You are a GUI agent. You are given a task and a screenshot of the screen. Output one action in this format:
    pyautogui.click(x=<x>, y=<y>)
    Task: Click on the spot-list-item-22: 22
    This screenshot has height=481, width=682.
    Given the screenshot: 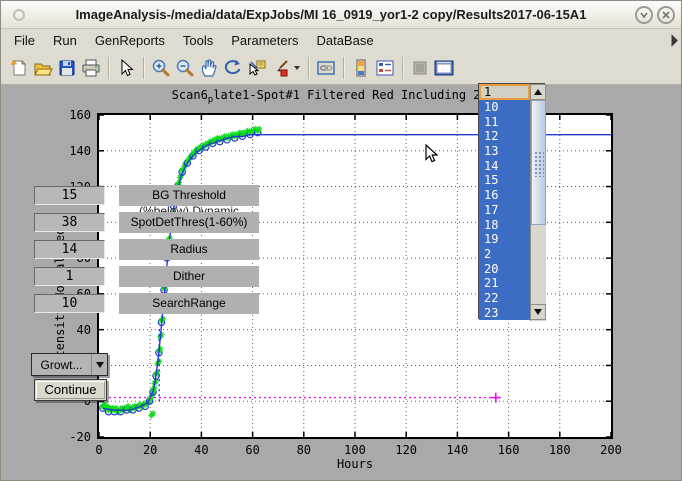 What is the action you would take?
    pyautogui.click(x=491, y=297)
    